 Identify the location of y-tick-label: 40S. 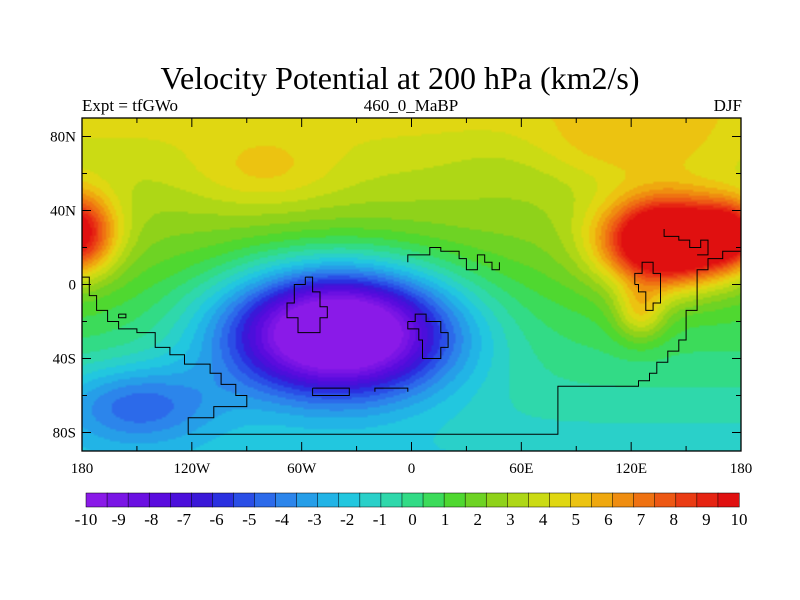
(64, 360).